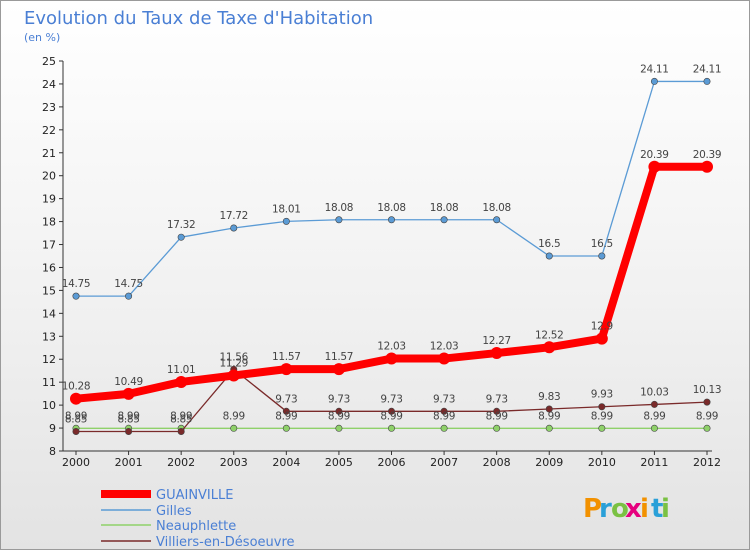 The width and height of the screenshot is (750, 551). I want to click on y-tick-label: 10, so click(49, 405).